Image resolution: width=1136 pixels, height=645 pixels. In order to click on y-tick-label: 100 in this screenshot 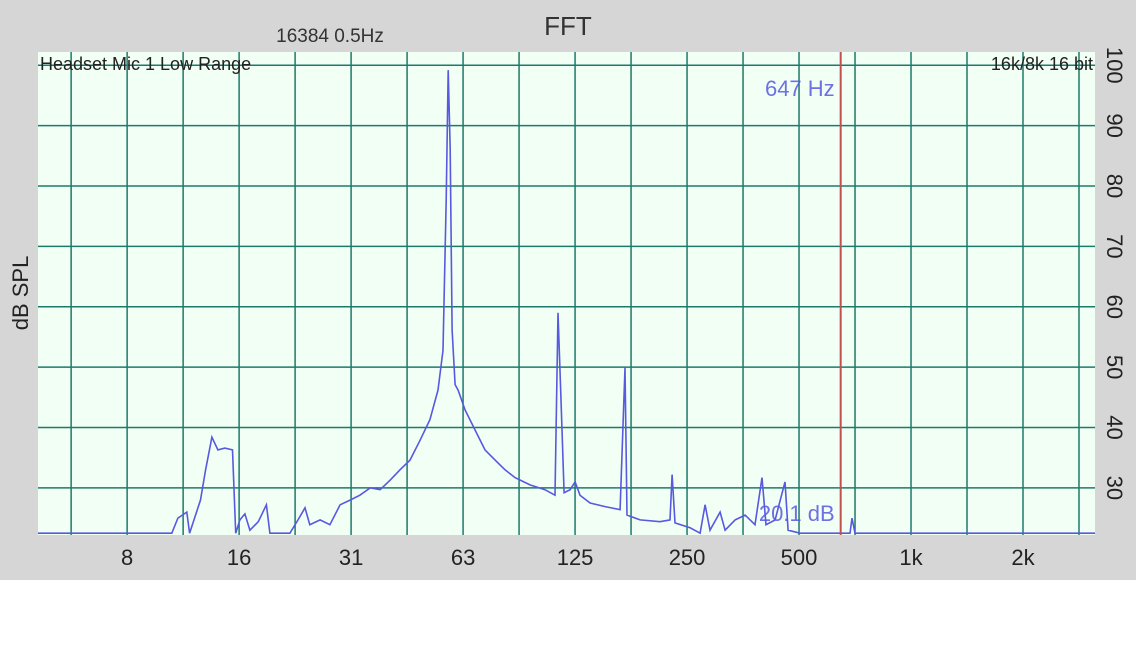, I will do `click(1114, 65)`.